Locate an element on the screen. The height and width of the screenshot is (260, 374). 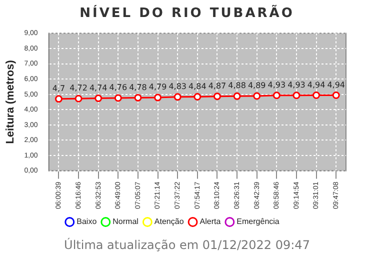
legend-label: Emergência is located at coordinates (258, 221).